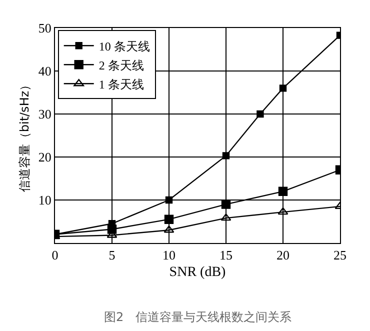  Describe the element at coordinates (169, 255) in the screenshot. I see `x-tick-label: 10` at that location.